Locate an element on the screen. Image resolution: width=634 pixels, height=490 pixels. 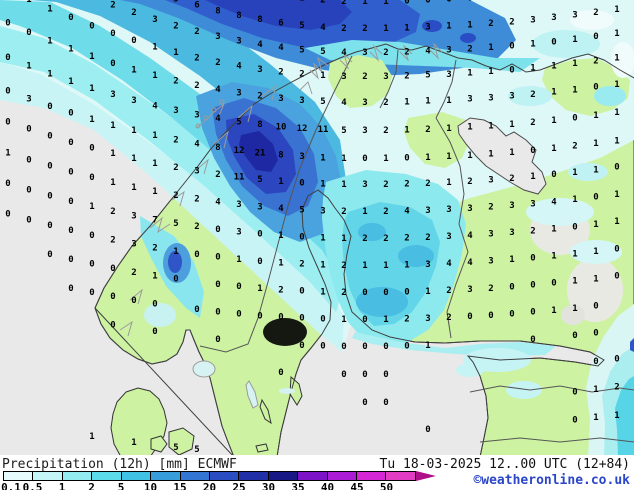
precip-edge-dark is located at coordinates (632, 345).